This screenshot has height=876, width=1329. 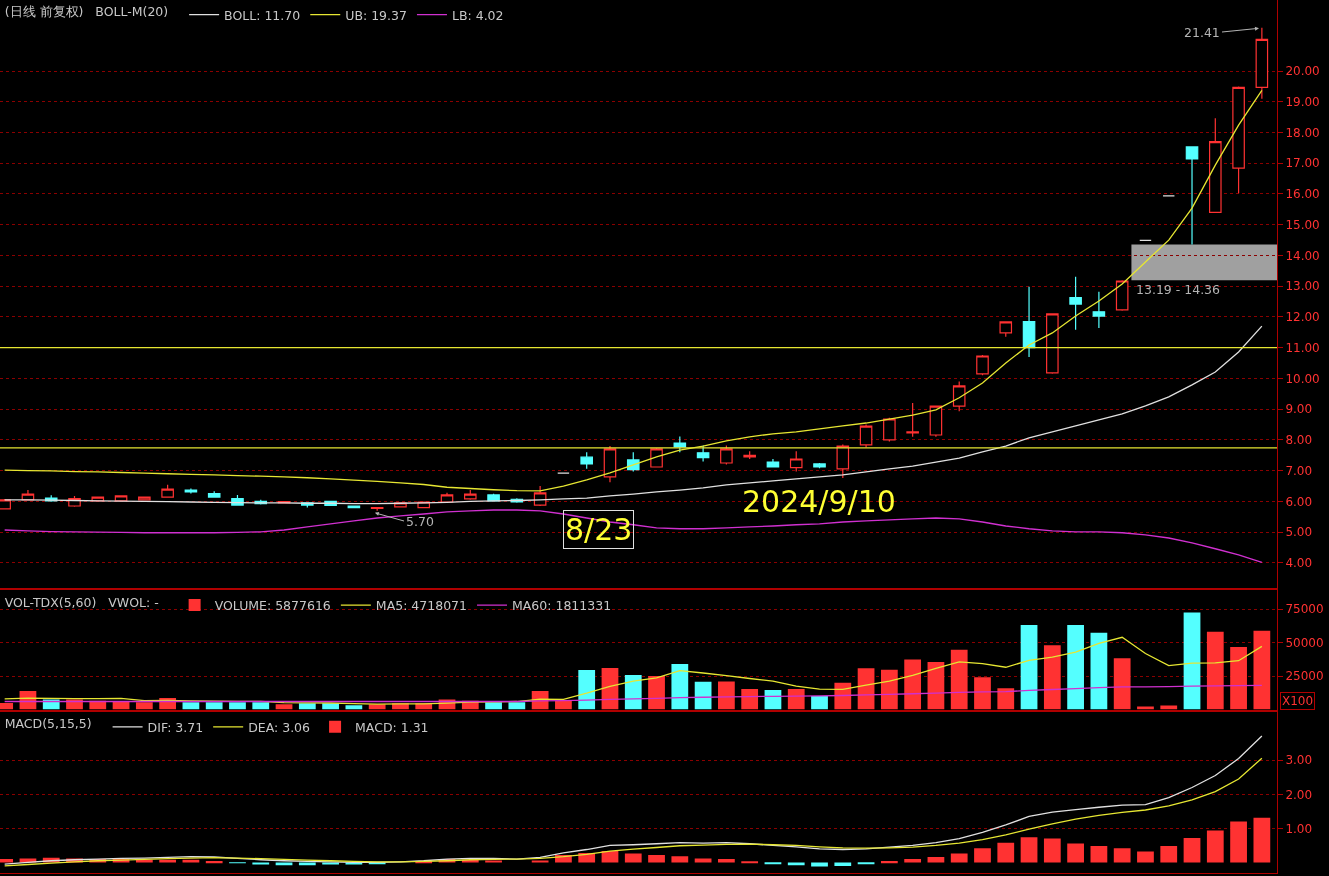 What do you see at coordinates (392, 727) in the screenshot?
I see `legend-label: MACD: 1.31` at bounding box center [392, 727].